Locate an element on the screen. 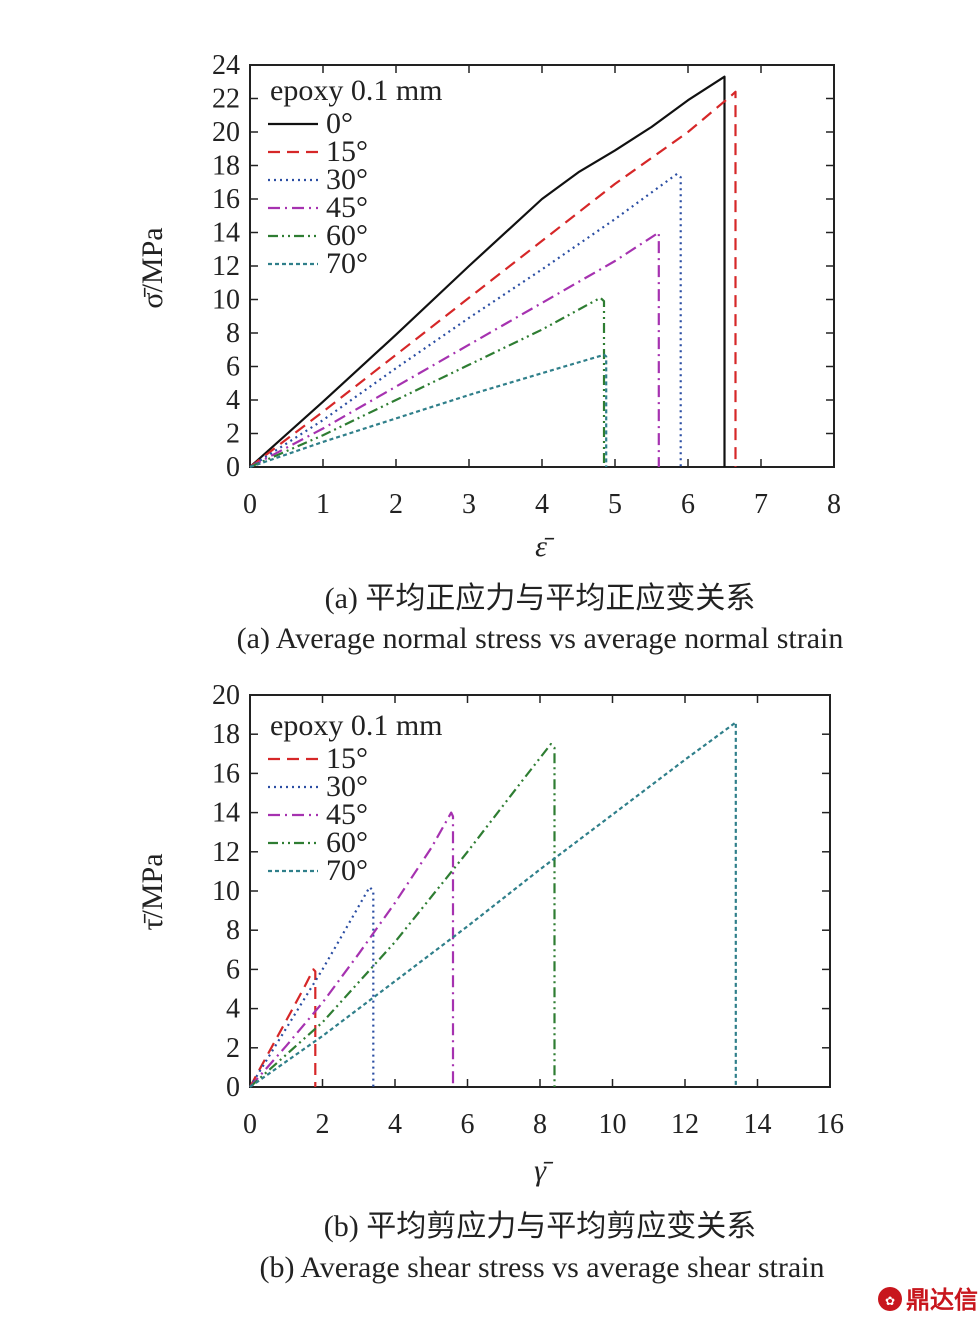 This screenshot has width=980, height=1322. caption-cn-a: (a) 平均正应力与平均正应变关系 is located at coordinates (540, 598).